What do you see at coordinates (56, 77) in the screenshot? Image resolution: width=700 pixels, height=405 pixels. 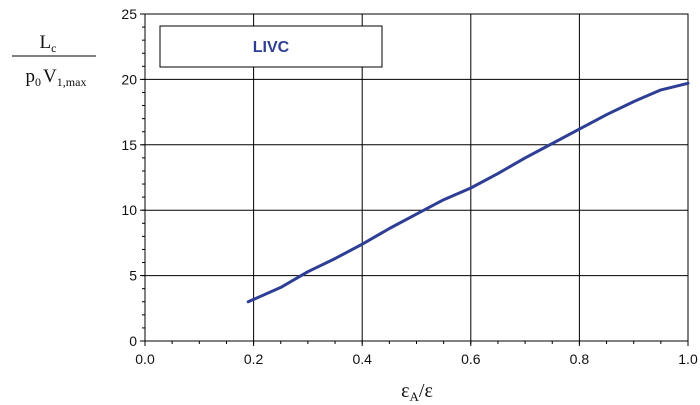 I see `y-label-denominator: p0 V1,max` at bounding box center [56, 77].